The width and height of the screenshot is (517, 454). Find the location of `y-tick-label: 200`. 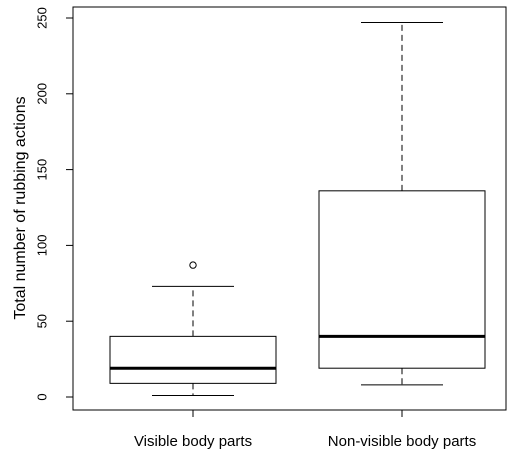

y-tick-label: 200 is located at coordinates (42, 94).